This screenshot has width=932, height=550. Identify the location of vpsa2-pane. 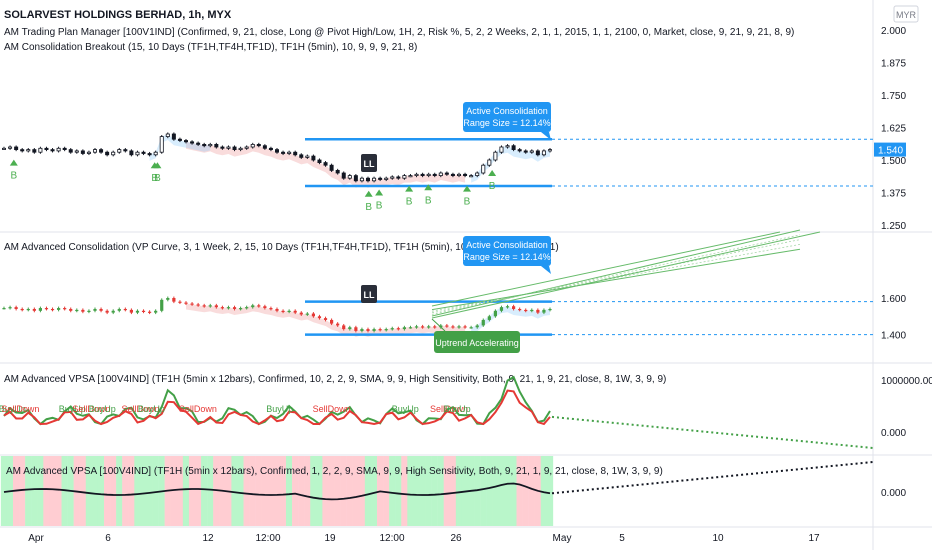
(438, 481).